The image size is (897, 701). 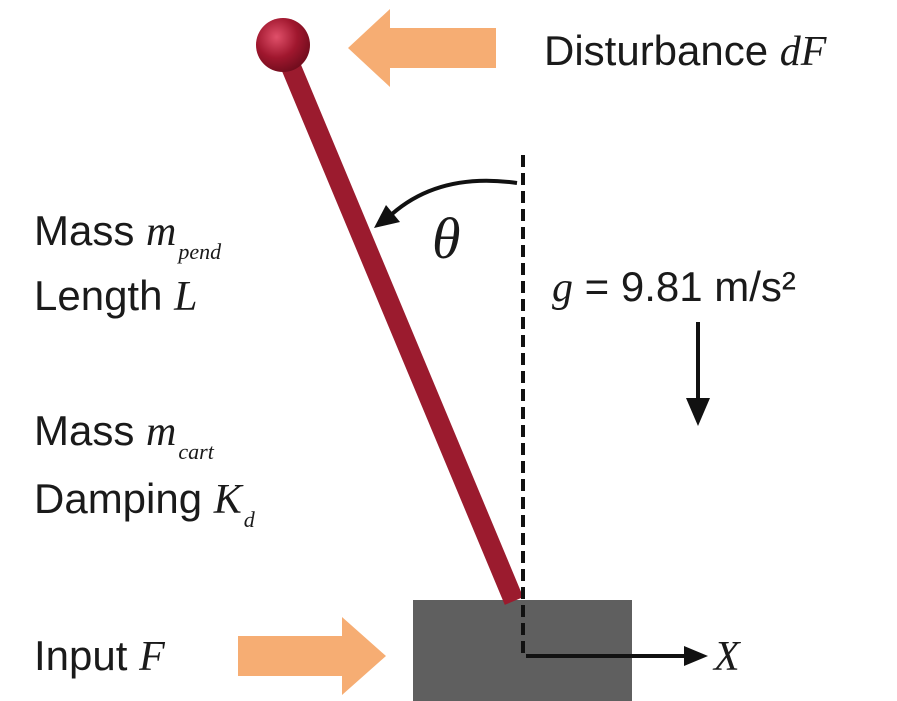 I want to click on input-force-label: Input F, so click(x=99, y=656).